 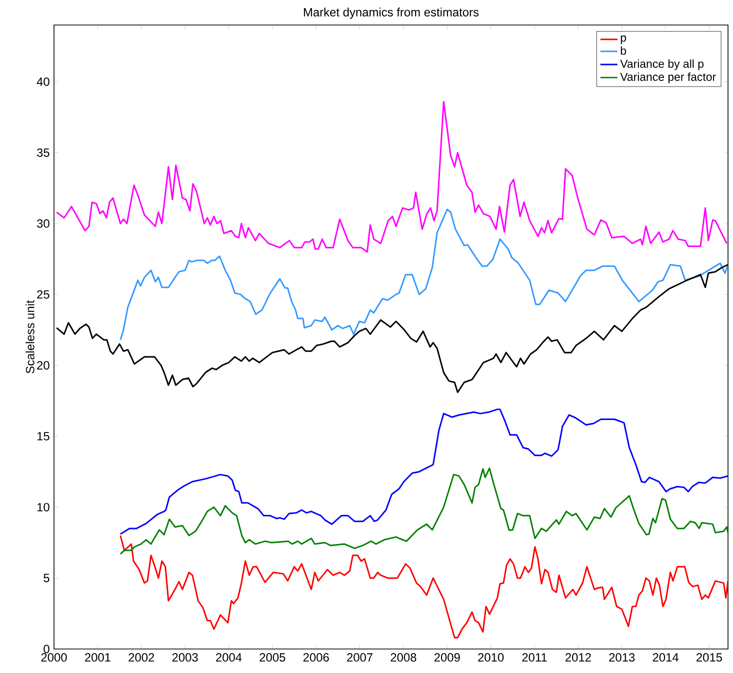 I want to click on x-tick-label: 2006, so click(x=316, y=657).